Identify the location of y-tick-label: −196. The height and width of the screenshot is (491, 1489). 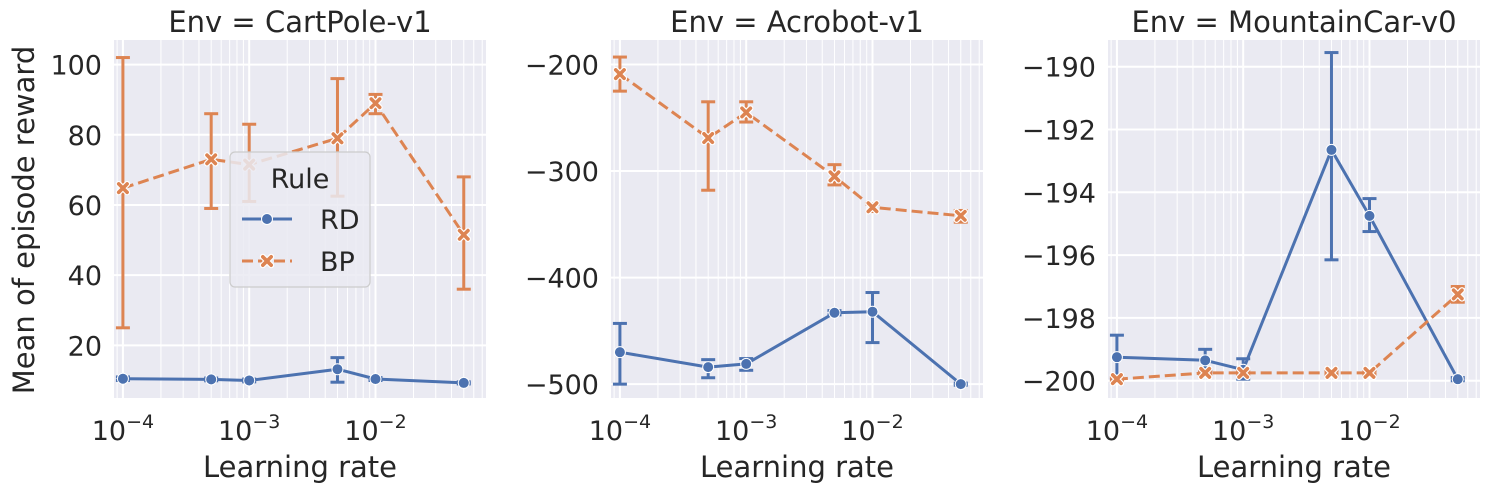
(1059, 256).